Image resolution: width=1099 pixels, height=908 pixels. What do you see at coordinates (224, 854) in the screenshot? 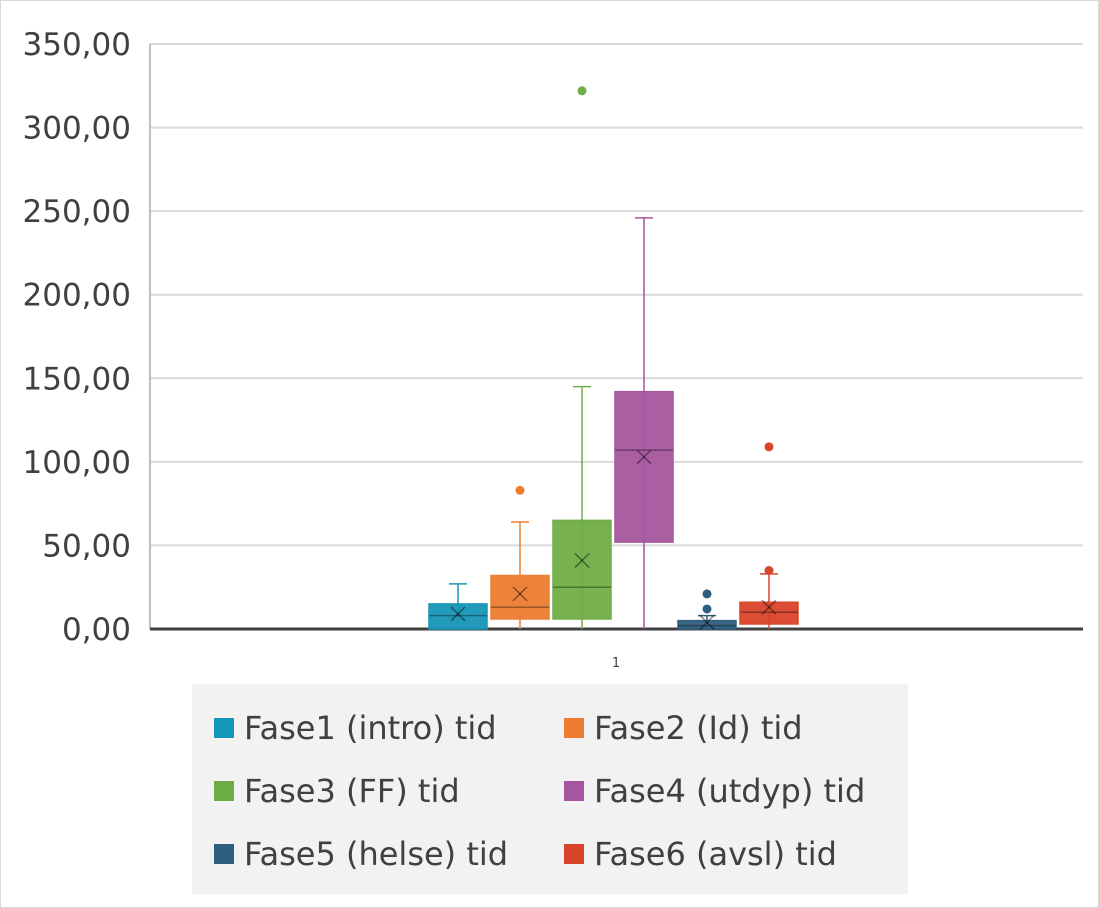
I see `legend-swatch-fase5` at bounding box center [224, 854].